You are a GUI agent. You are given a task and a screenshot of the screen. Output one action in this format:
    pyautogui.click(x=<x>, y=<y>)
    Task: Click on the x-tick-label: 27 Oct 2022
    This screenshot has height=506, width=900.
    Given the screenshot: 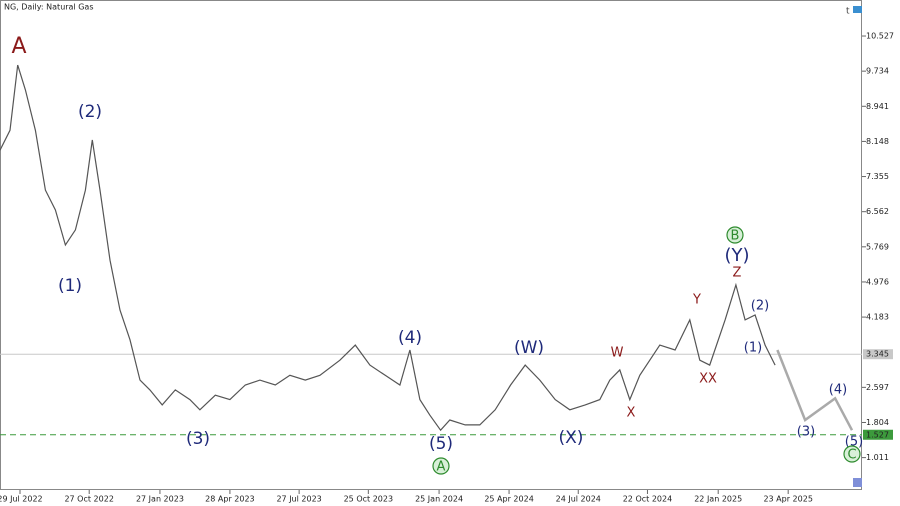 What is the action you would take?
    pyautogui.click(x=88, y=499)
    